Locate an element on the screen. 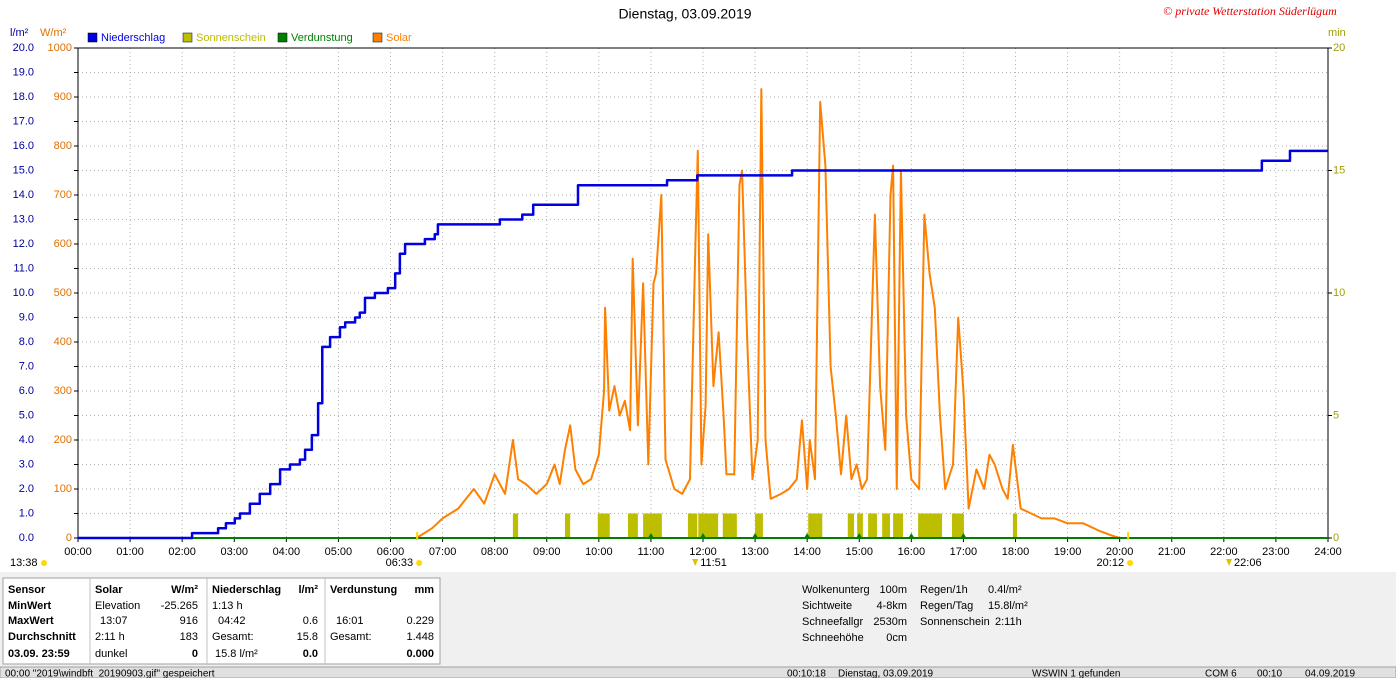 The height and width of the screenshot is (678, 1396). weather-label: Sichtweite is located at coordinates (827, 606).